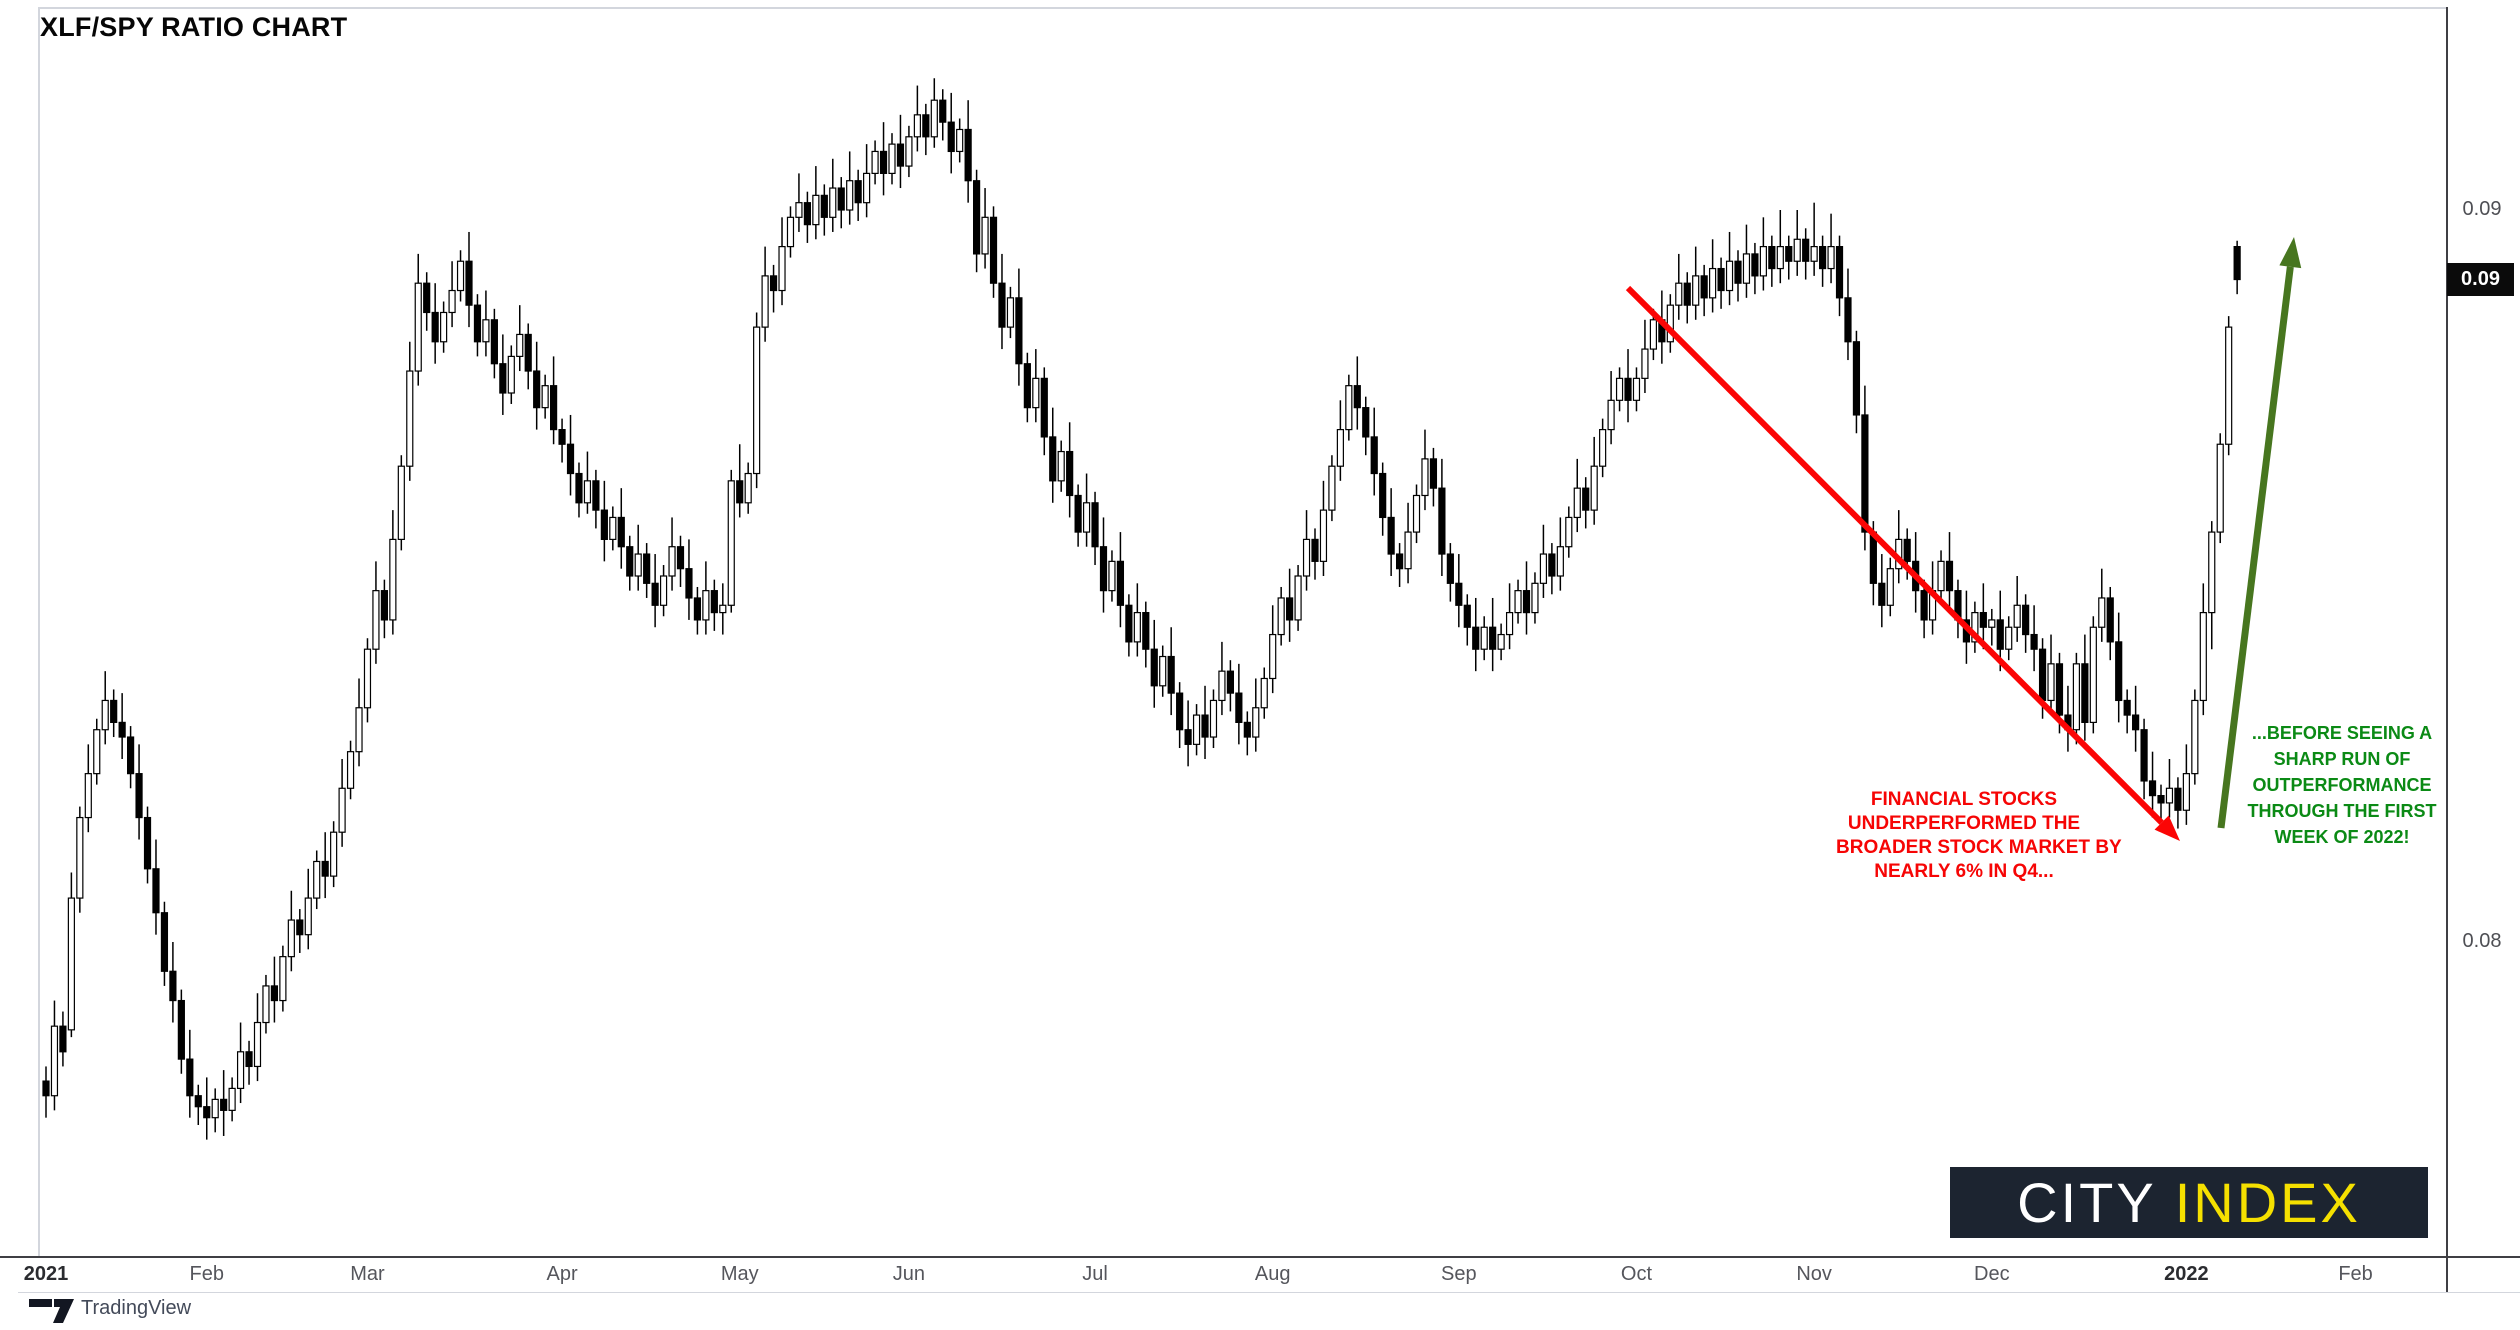  What do you see at coordinates (2255, 547) in the screenshot?
I see `green-trend-arrow` at bounding box center [2255, 547].